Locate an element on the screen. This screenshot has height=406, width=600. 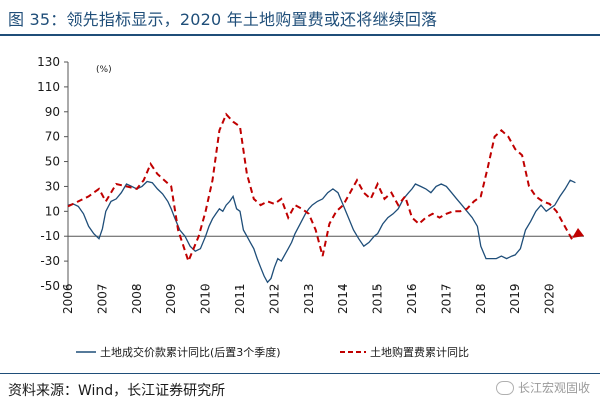
watermark: 长江宏观固收 is located at coordinates (542, 387).